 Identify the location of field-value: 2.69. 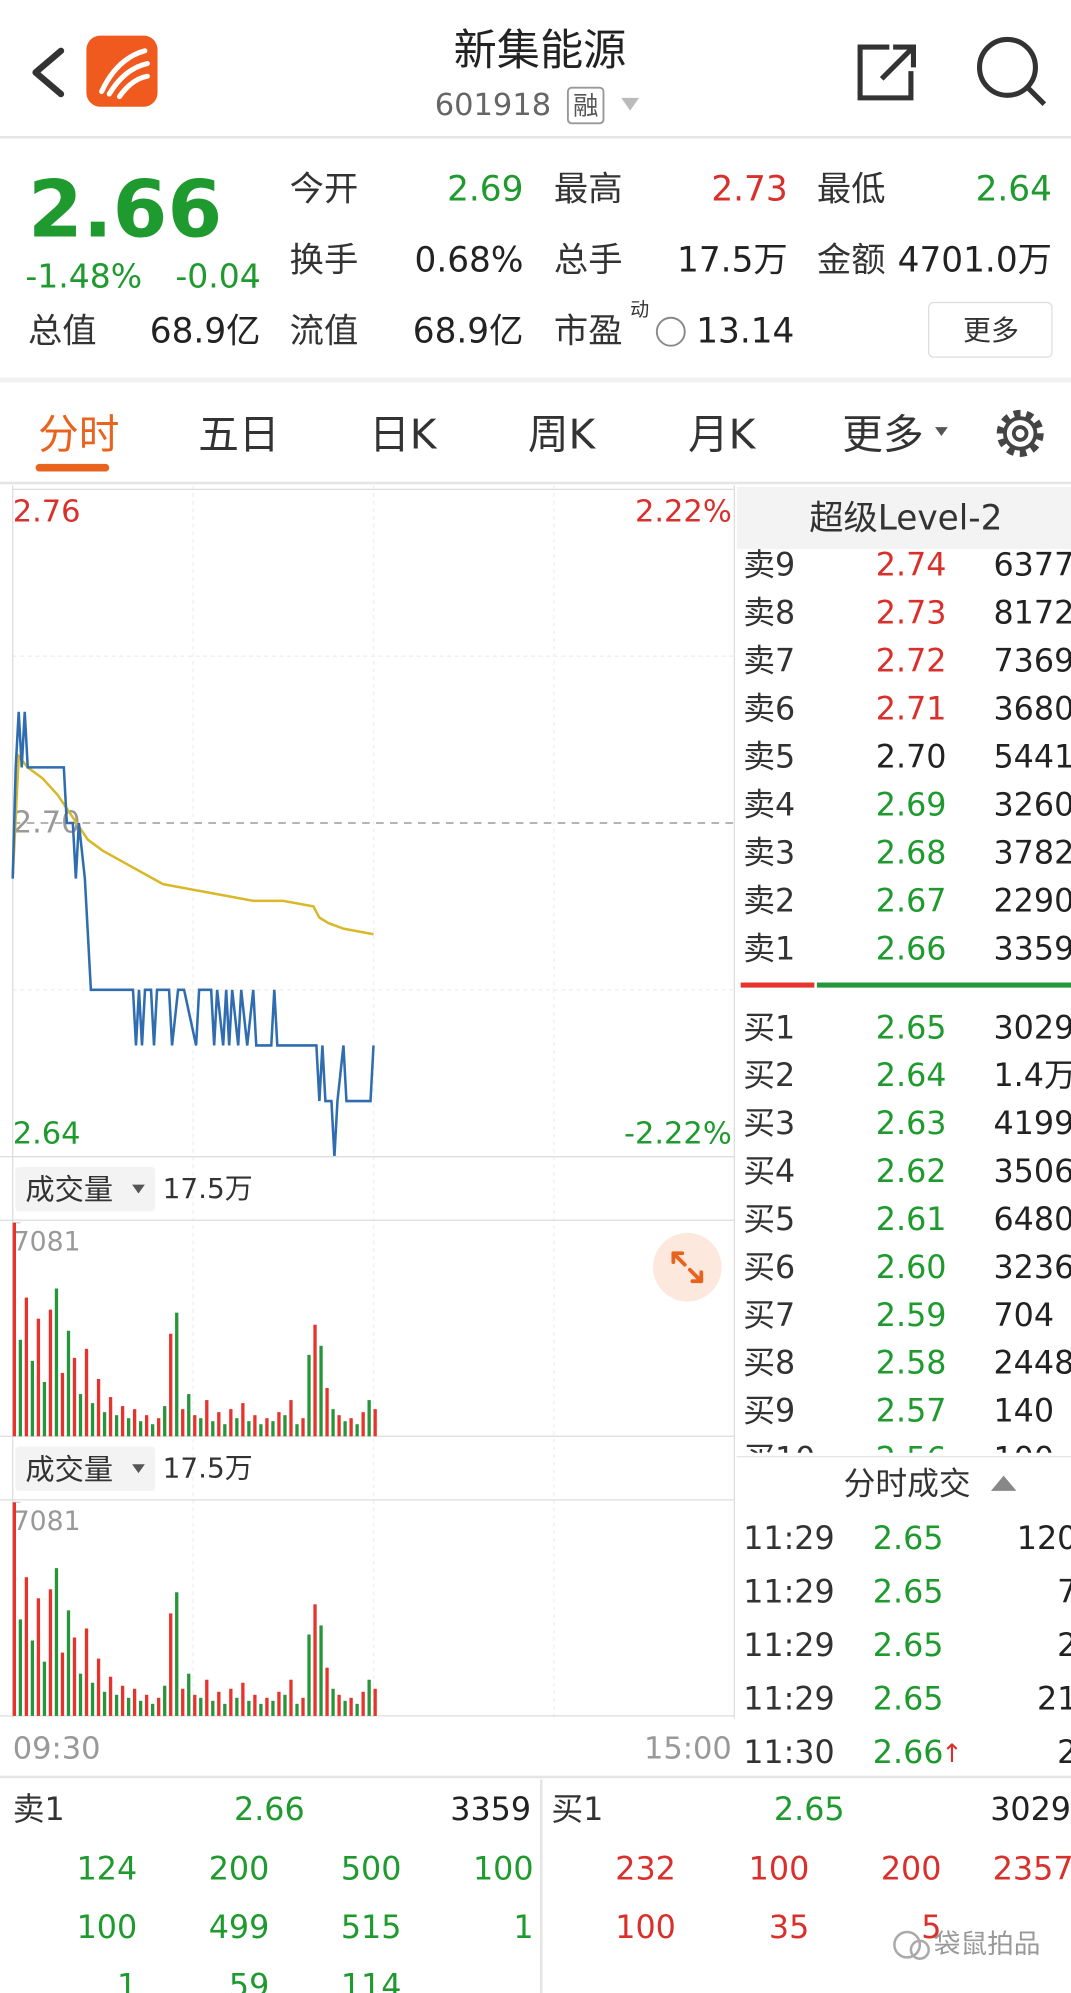
(485, 189).